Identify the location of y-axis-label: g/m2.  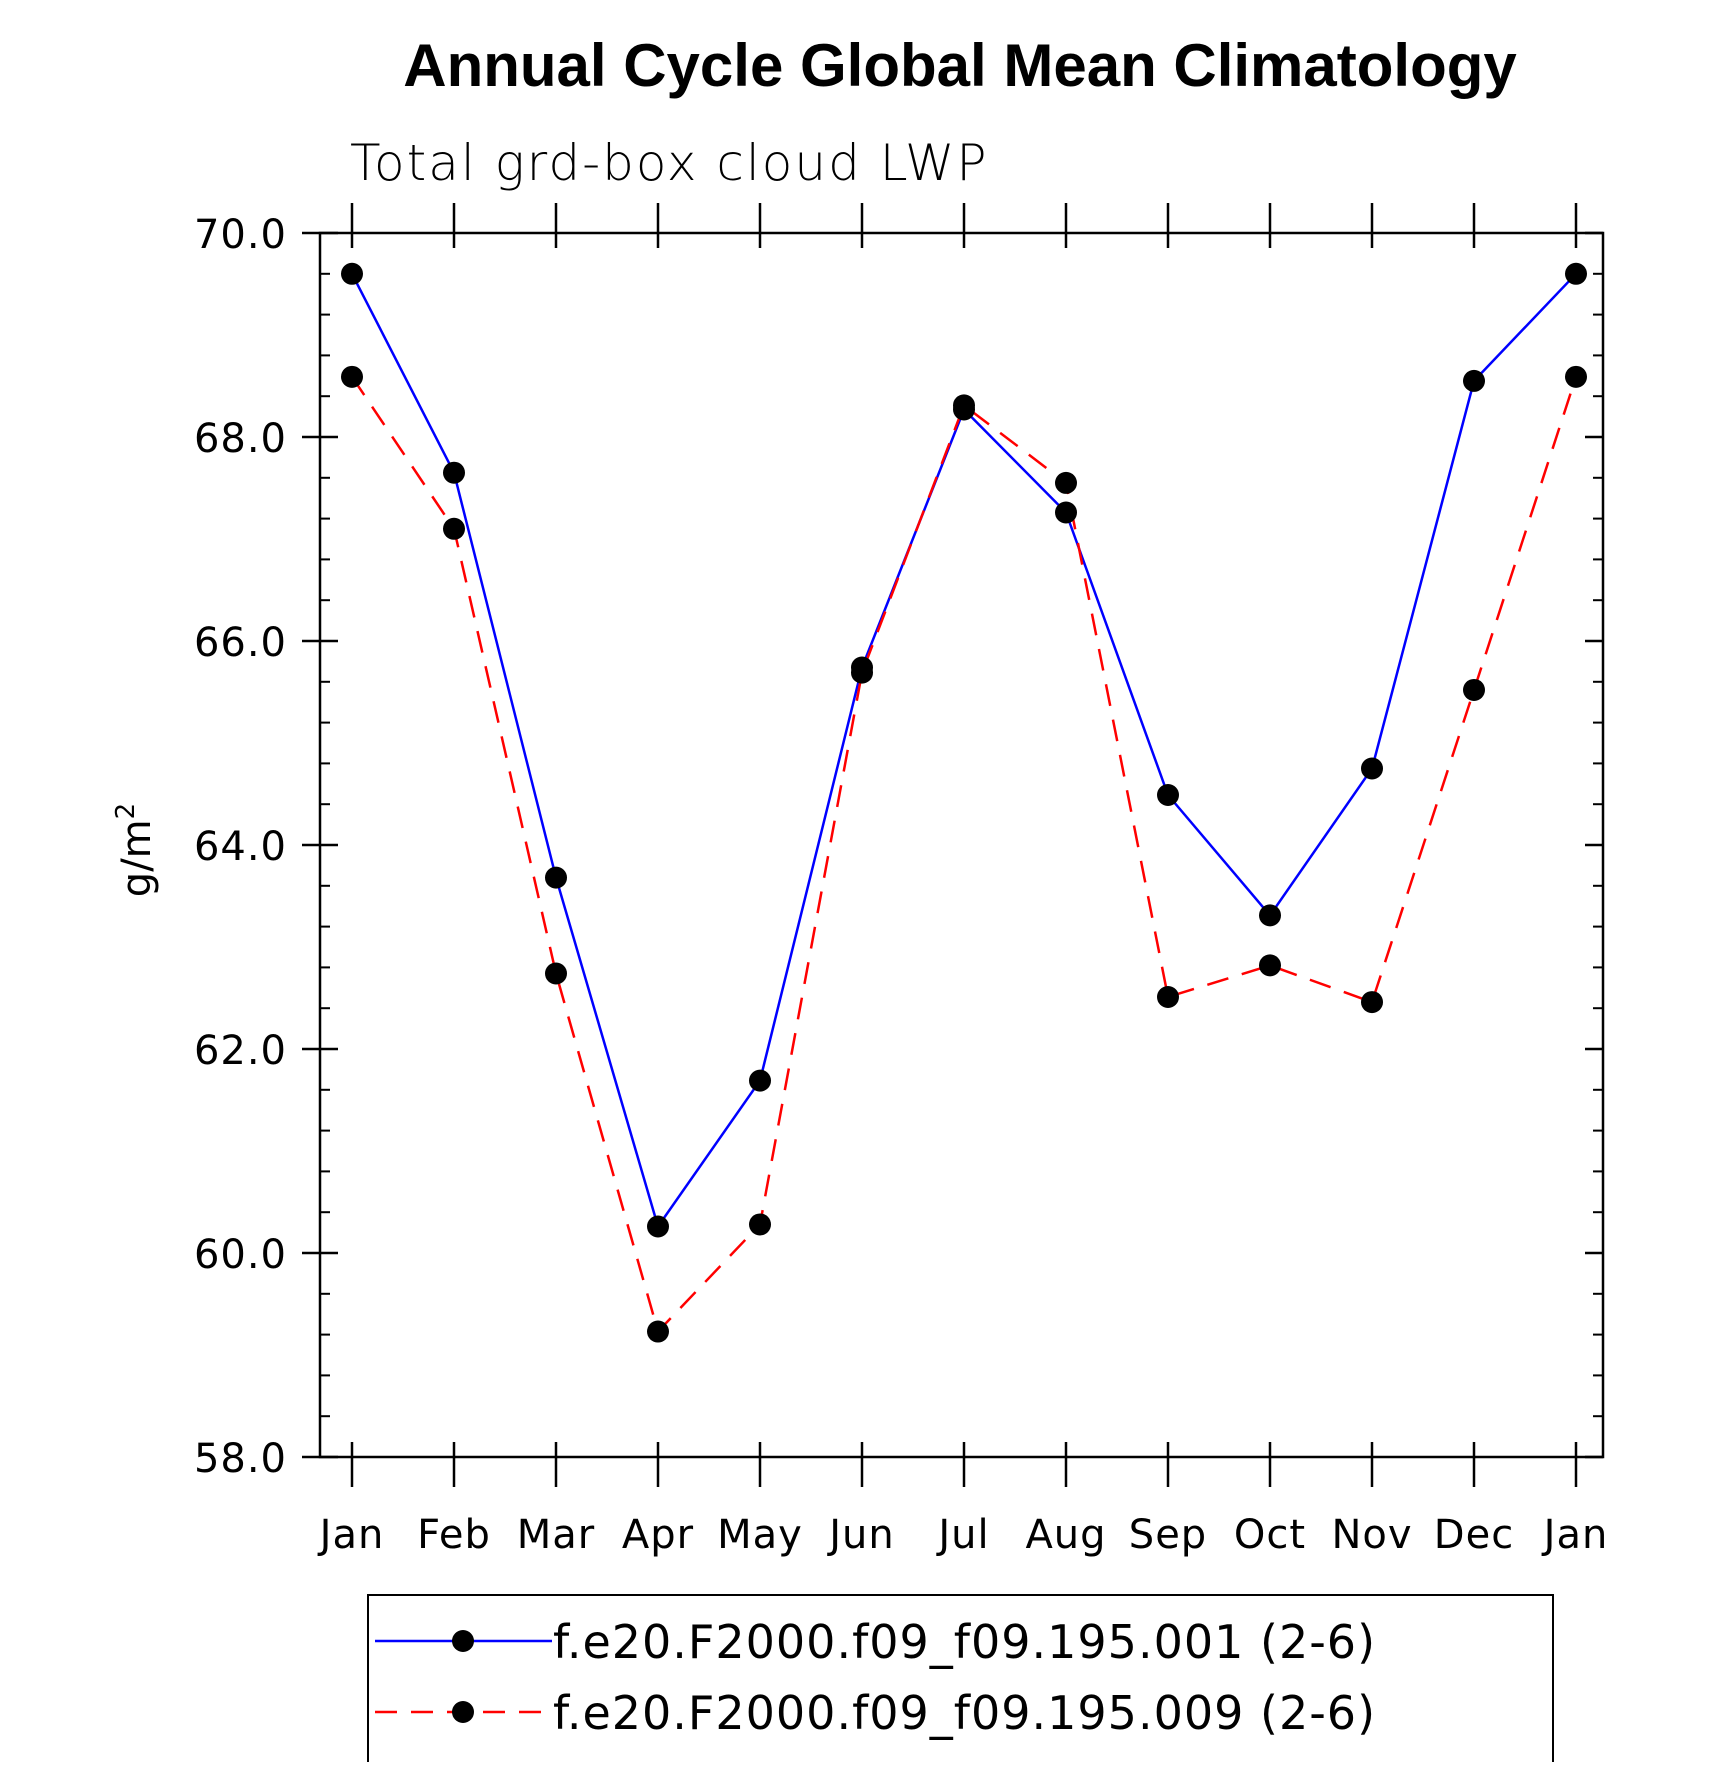
(135, 850).